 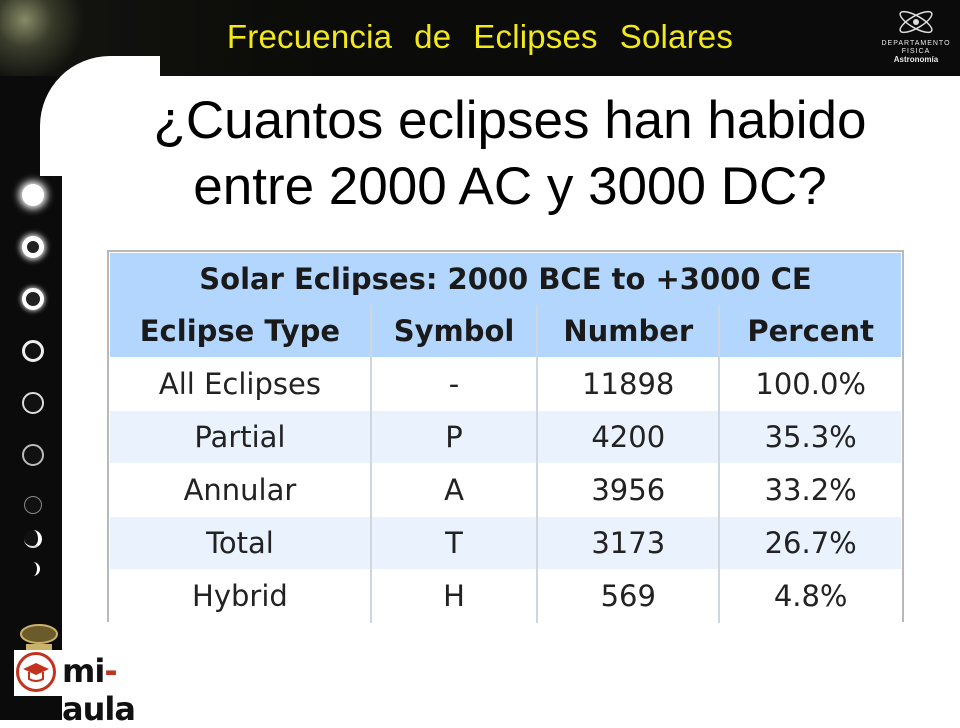 What do you see at coordinates (916, 51) in the screenshot?
I see `logo-line-2: FISICA` at bounding box center [916, 51].